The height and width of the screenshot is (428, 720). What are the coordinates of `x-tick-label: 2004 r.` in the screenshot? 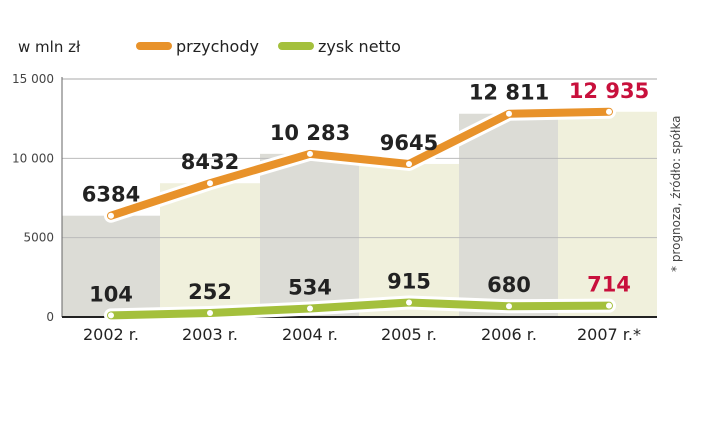 It's located at (310, 334).